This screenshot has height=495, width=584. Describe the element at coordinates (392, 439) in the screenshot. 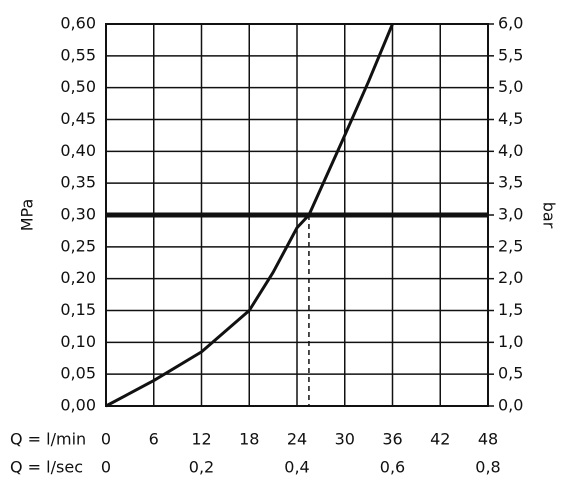

I see `x-tick-label: 36` at that location.